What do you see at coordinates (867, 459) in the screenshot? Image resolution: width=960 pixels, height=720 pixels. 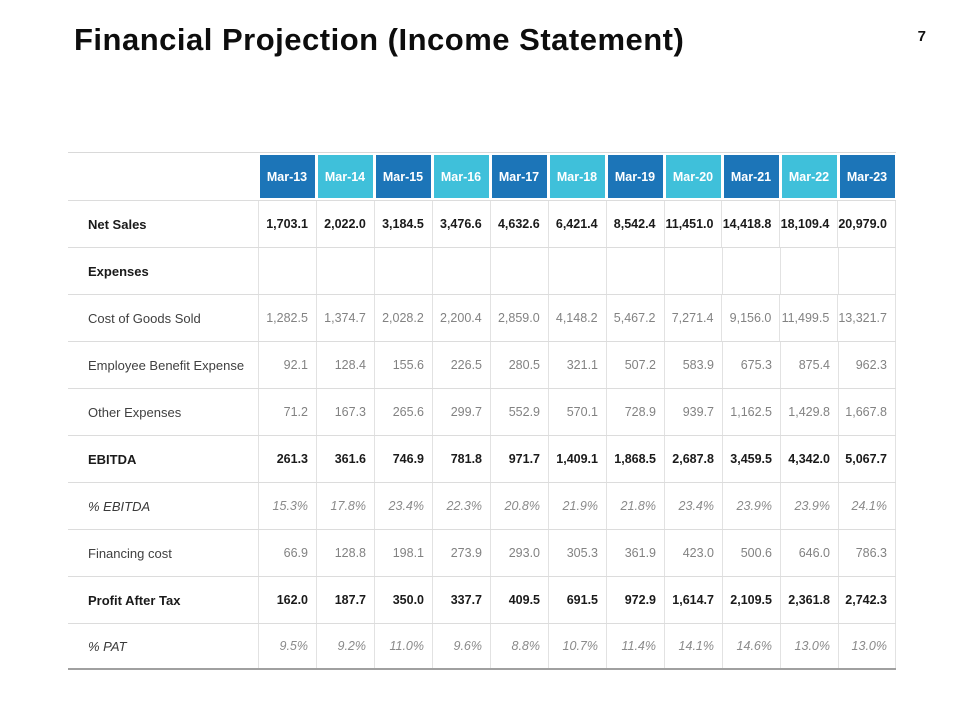 I see `cell: 5,067.7` at bounding box center [867, 459].